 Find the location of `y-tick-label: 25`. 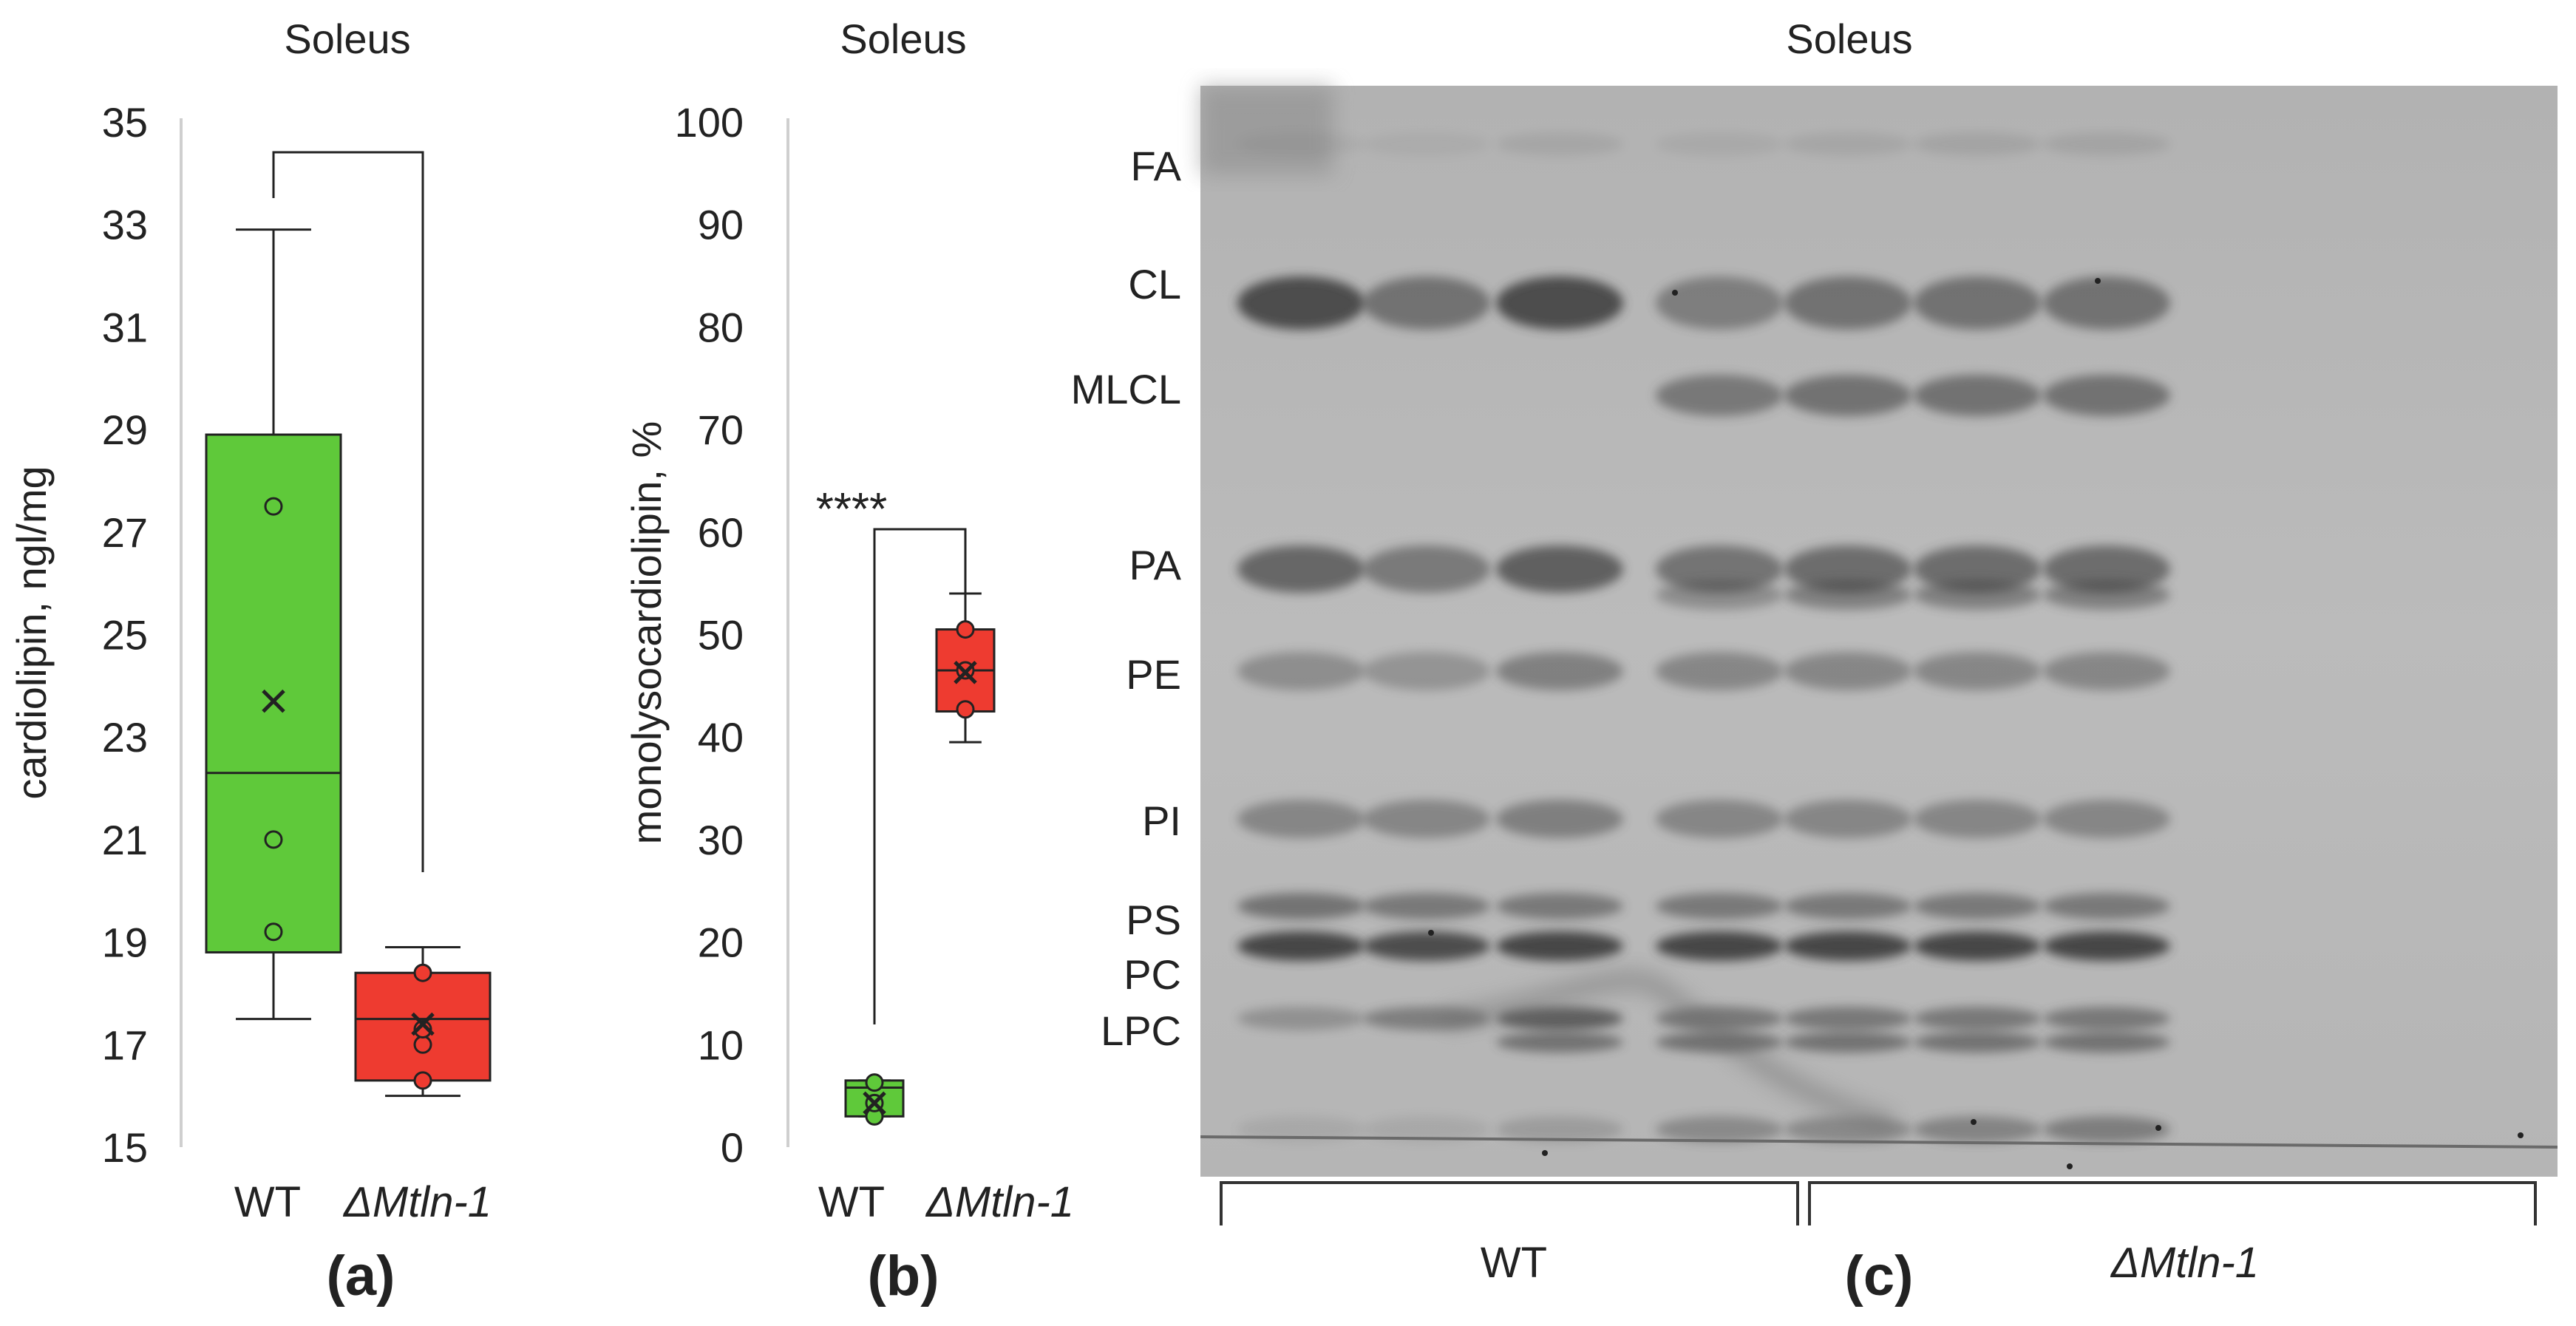

y-tick-label: 25 is located at coordinates (125, 635).